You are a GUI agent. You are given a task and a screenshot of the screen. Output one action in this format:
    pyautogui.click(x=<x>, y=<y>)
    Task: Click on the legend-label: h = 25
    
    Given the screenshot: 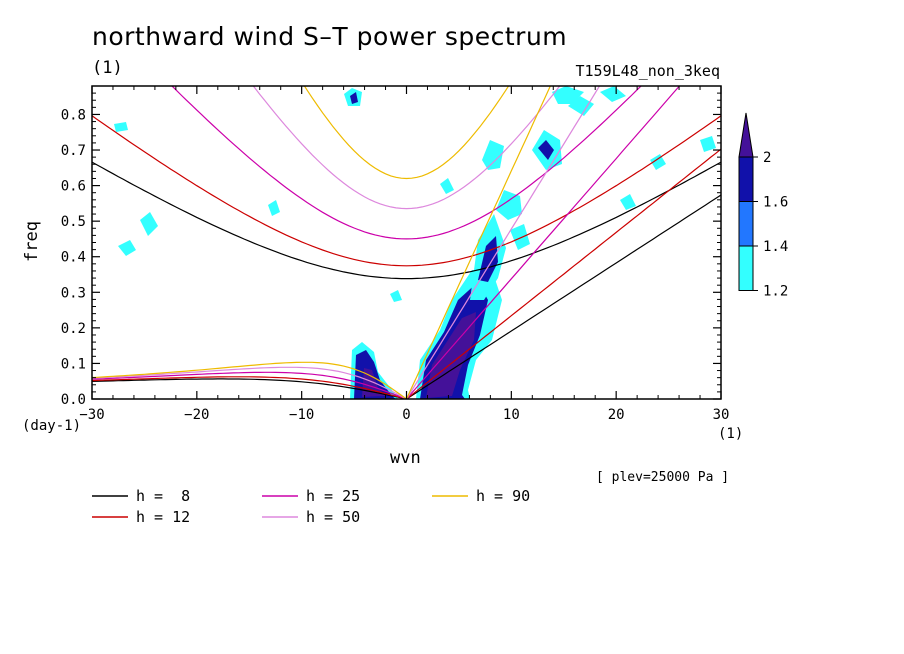 What is the action you would take?
    pyautogui.click(x=333, y=496)
    